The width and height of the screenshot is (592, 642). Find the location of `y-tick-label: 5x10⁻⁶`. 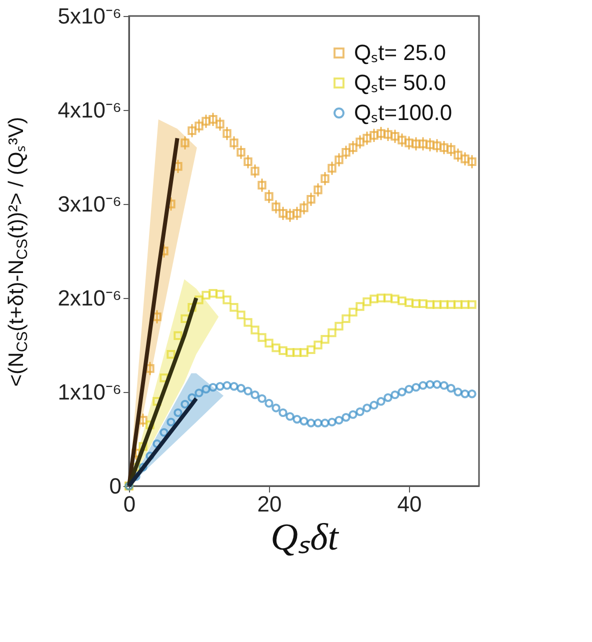

y-tick-label: 5x10⁻⁶ is located at coordinates (90, 16).